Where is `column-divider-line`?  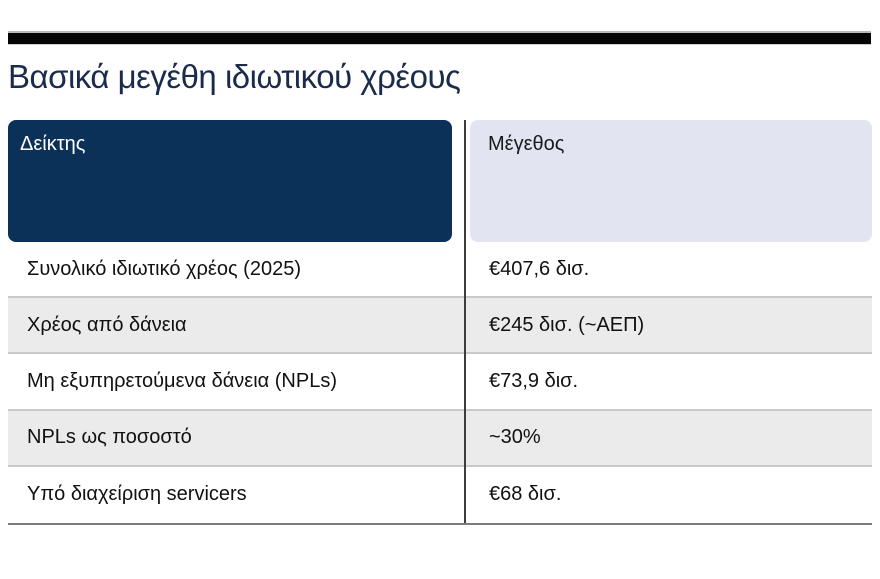
column-divider-line is located at coordinates (465, 321).